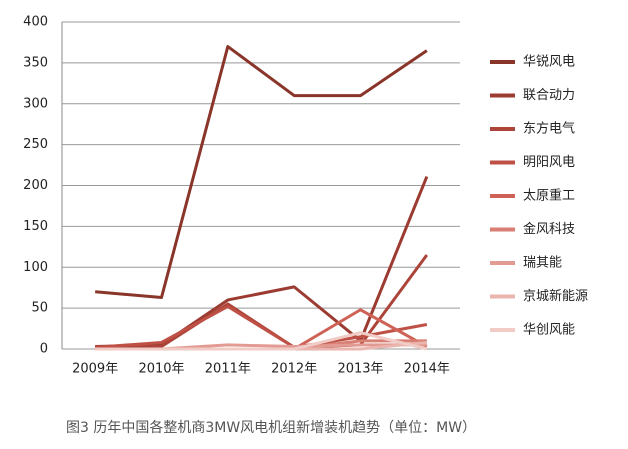 The height and width of the screenshot is (449, 628). Describe the element at coordinates (542, 263) in the screenshot. I see `legend-label: 瑞其能` at that location.